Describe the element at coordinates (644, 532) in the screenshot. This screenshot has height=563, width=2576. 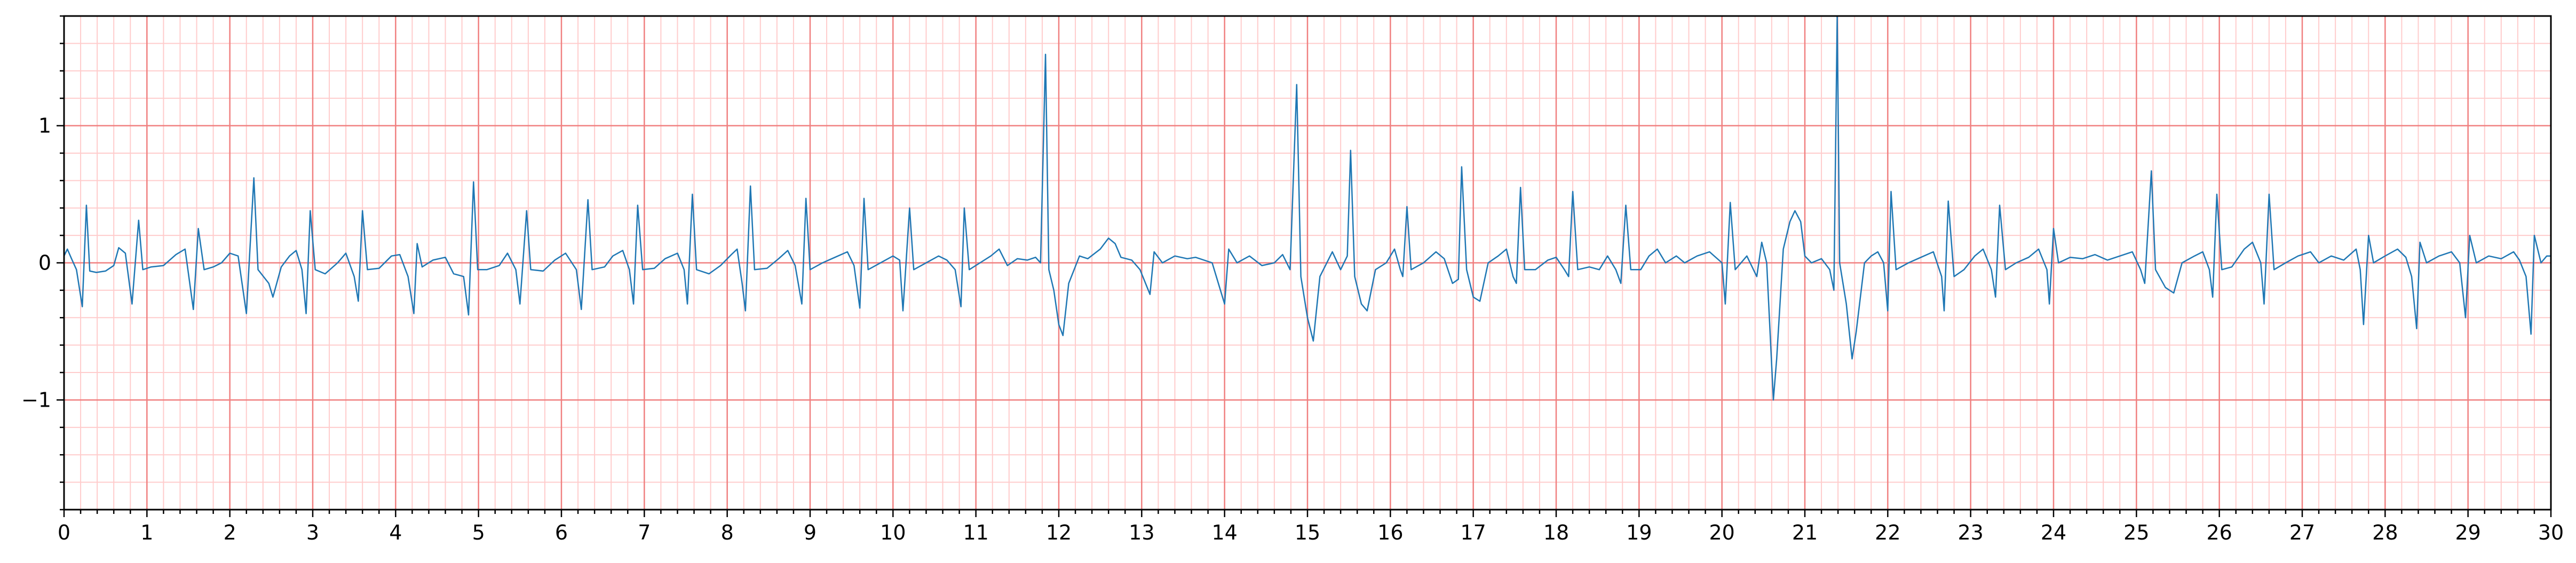
I see `x-tick-label: 7` at that location.